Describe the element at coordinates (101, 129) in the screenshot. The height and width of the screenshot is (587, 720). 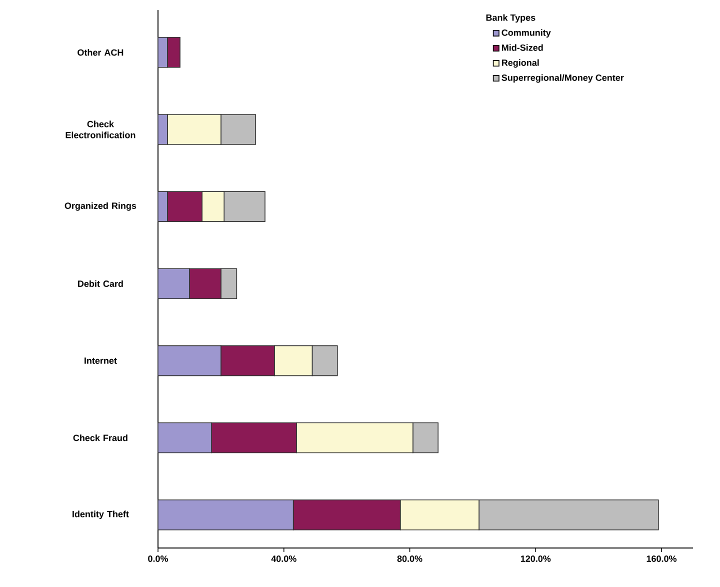
I see `y-tick-label: Check Electronification` at that location.